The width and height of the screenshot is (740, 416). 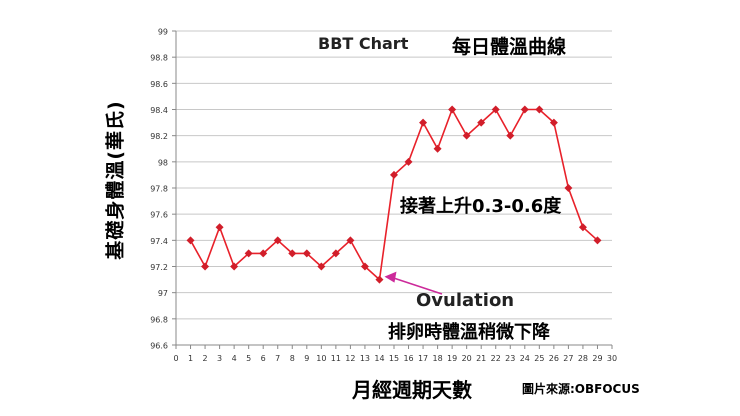 I want to click on y-tick-label: 98.2, so click(x=159, y=136).